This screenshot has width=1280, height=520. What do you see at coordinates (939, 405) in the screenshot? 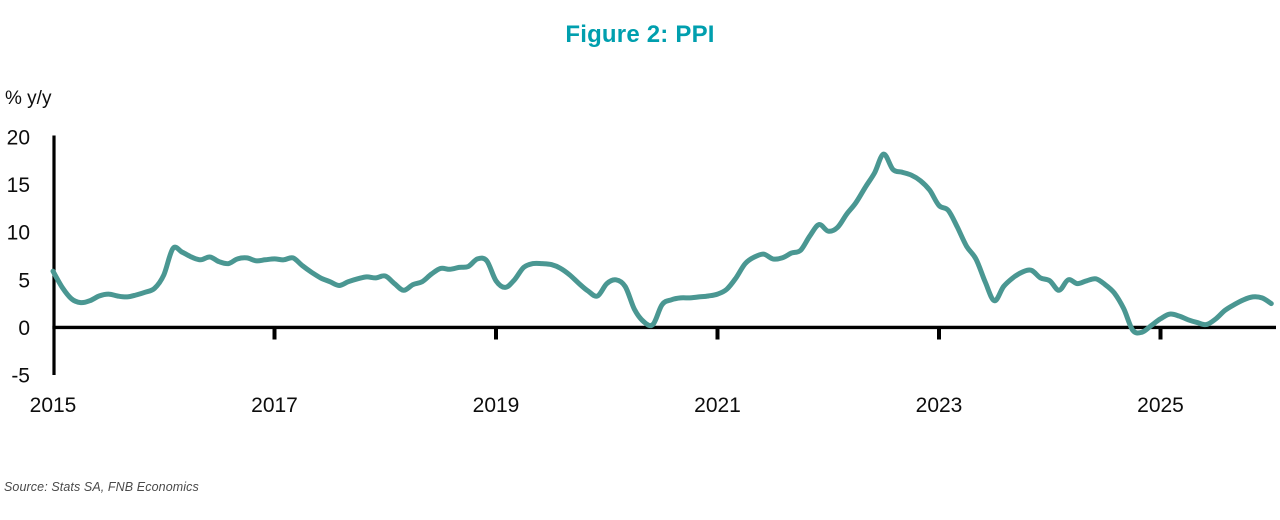
I see `x-tick-label: 2023` at bounding box center [939, 405].